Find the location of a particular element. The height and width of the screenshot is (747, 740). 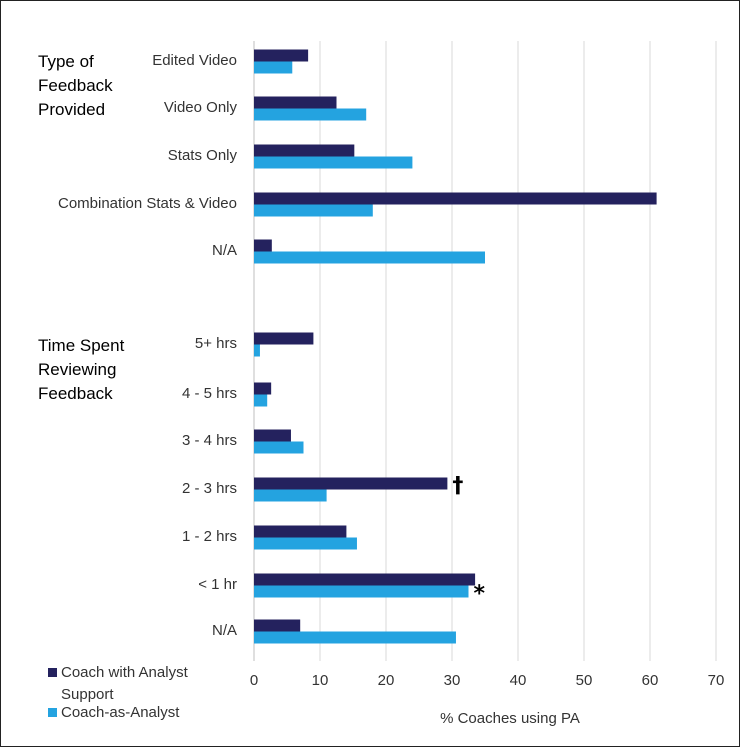

category-label: Edited Video is located at coordinates (194, 60).